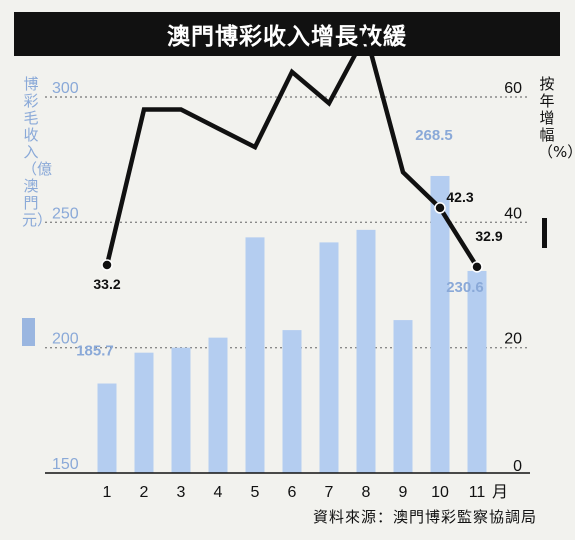 The width and height of the screenshot is (575, 540). Describe the element at coordinates (329, 492) in the screenshot. I see `x-tick-label: 7` at that location.